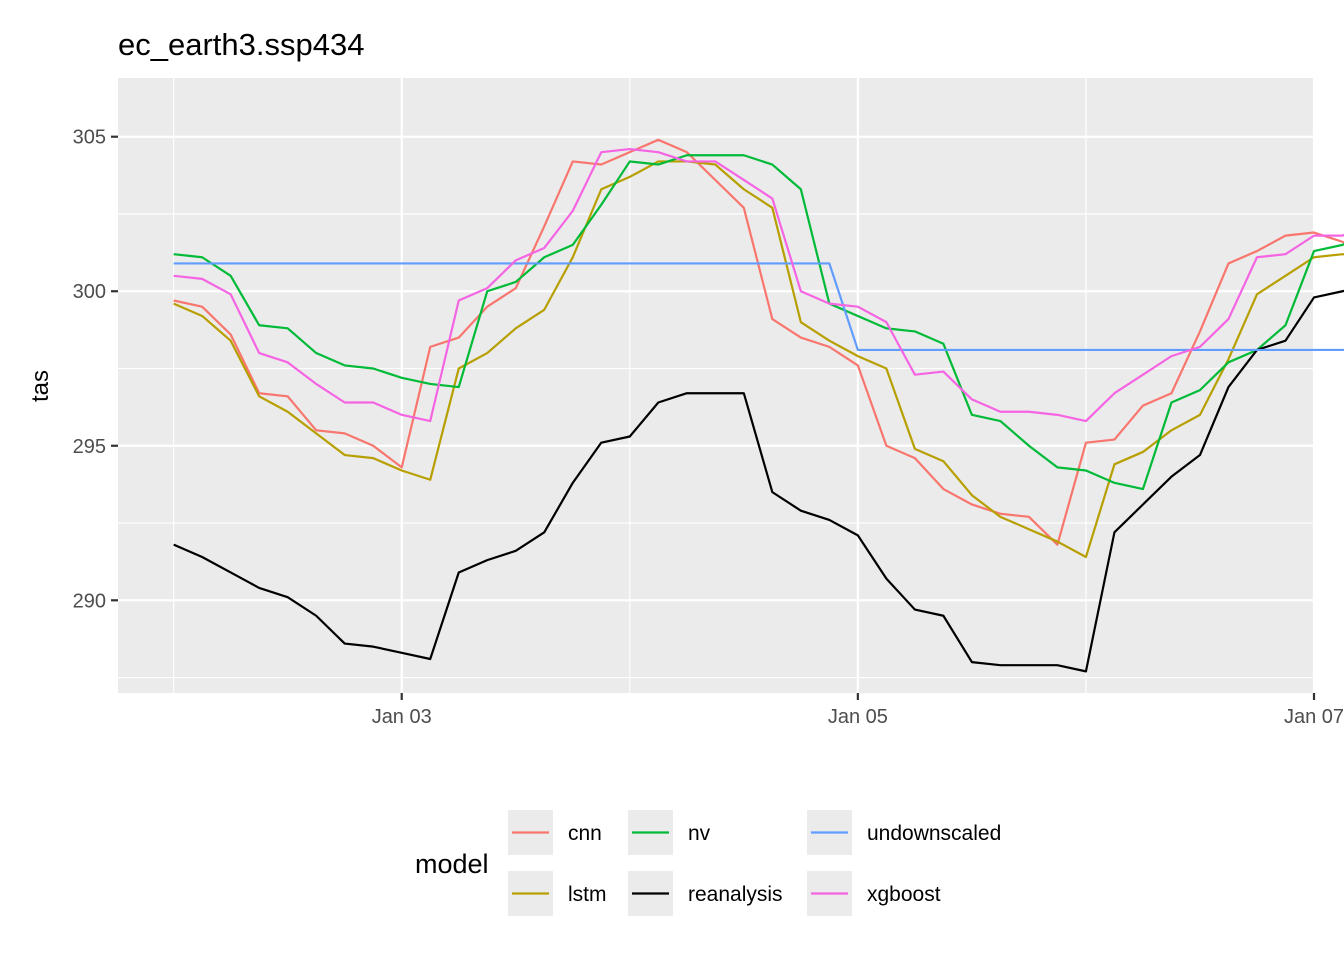 The image size is (1344, 960). I want to click on y-tick-label: 295, so click(89, 447).